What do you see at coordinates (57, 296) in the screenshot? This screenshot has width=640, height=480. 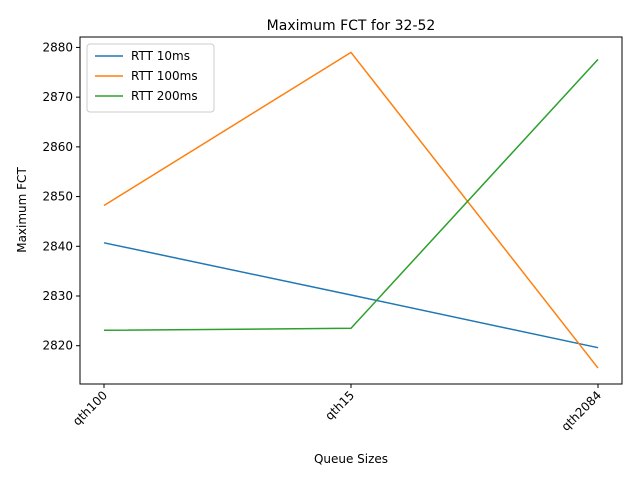 I see `y-tick-label: 2830` at bounding box center [57, 296].